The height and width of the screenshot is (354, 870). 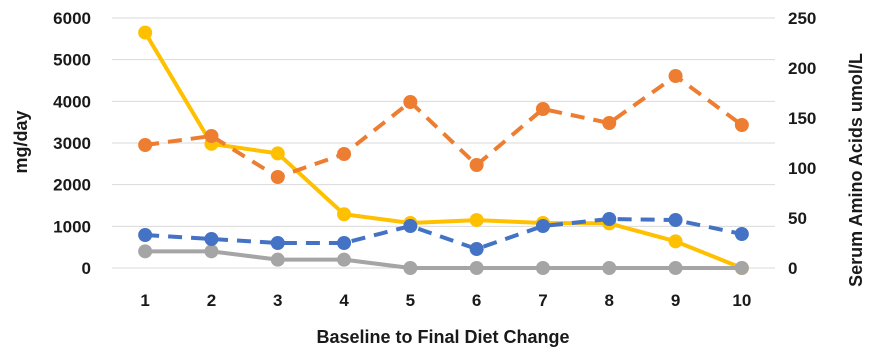 What do you see at coordinates (21, 141) in the screenshot?
I see `left-axis-title: mg/day` at bounding box center [21, 141].